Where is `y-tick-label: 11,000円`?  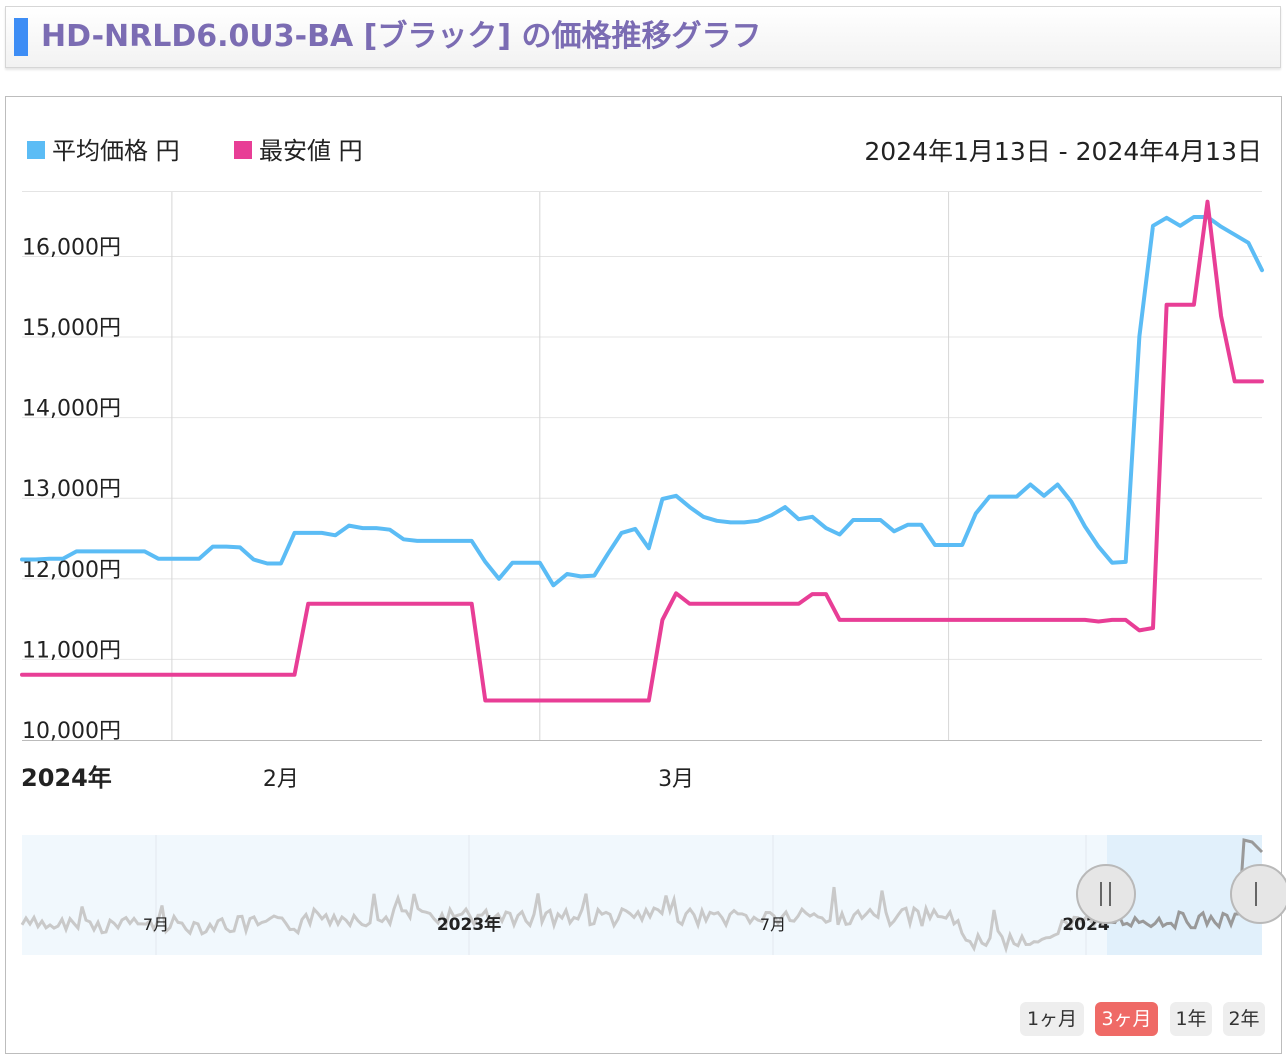 y-tick-label: 11,000円 is located at coordinates (71, 650).